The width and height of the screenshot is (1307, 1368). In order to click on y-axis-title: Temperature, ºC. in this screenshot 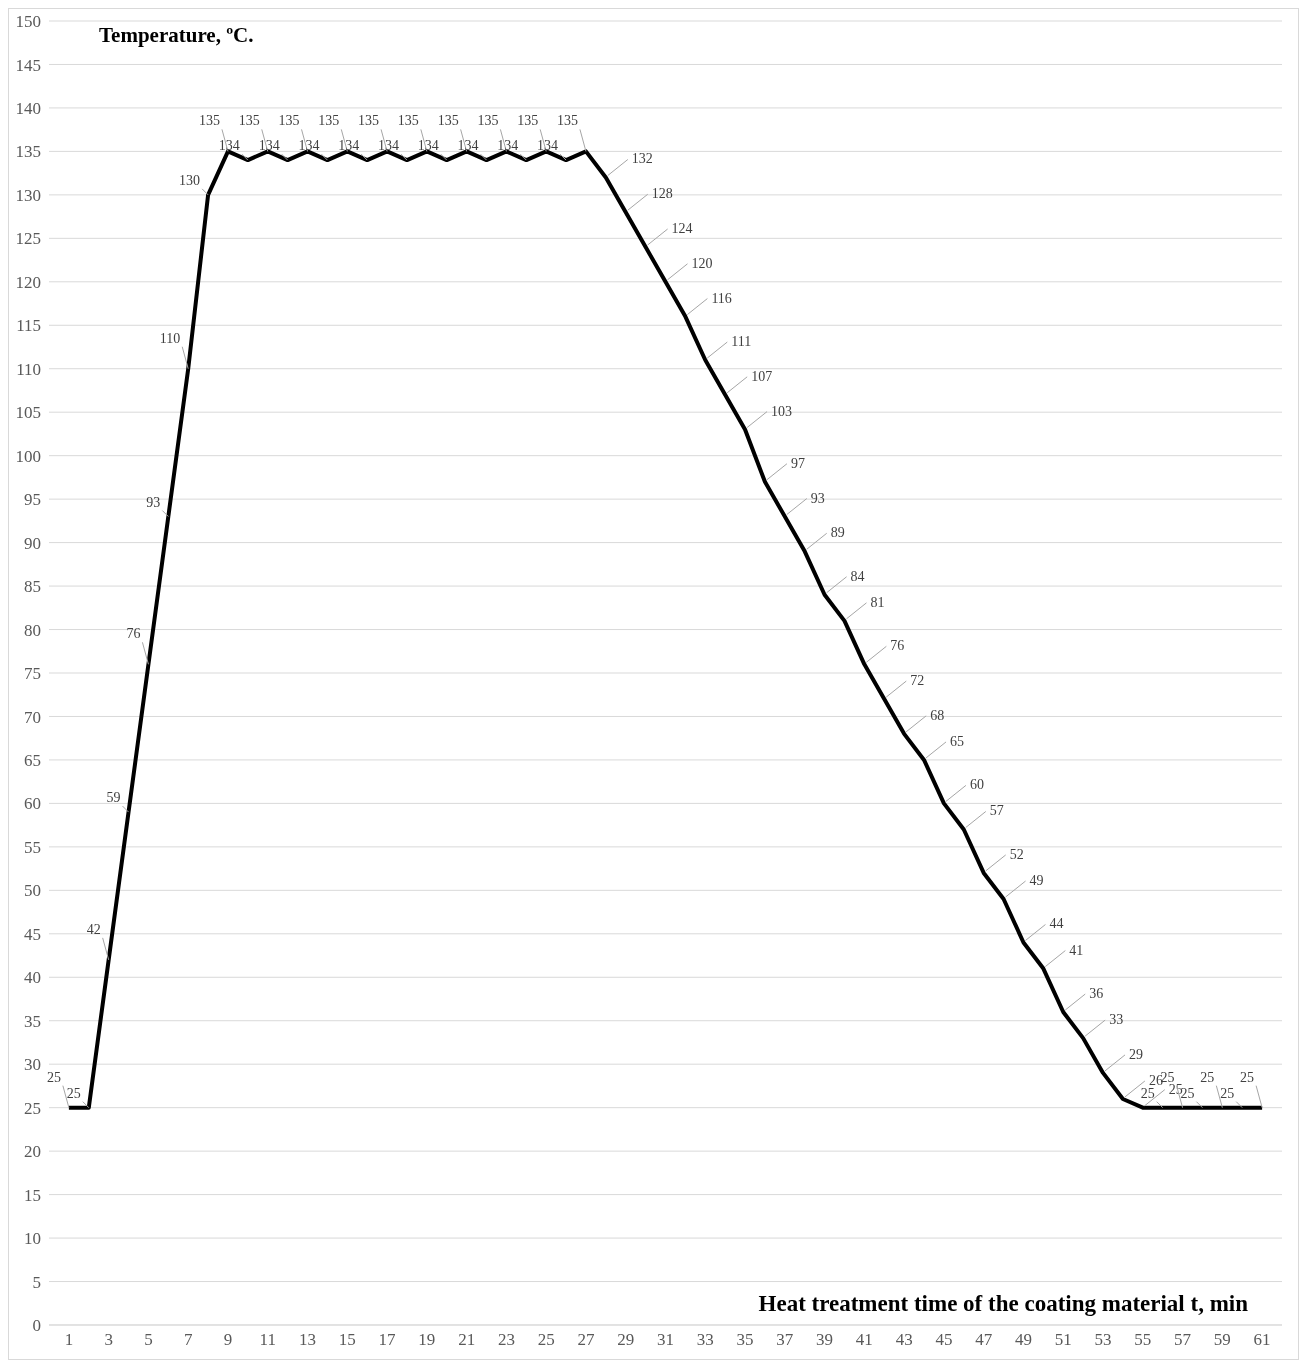, I will do `click(176, 35)`.